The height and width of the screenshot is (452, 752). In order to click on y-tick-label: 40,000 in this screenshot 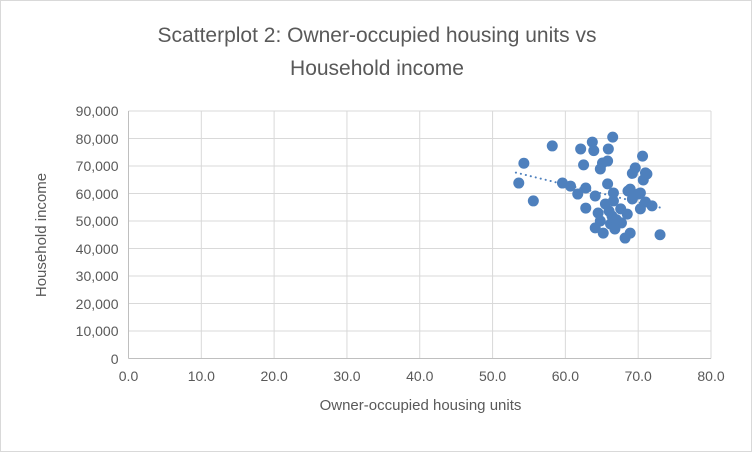, I will do `click(97, 248)`.